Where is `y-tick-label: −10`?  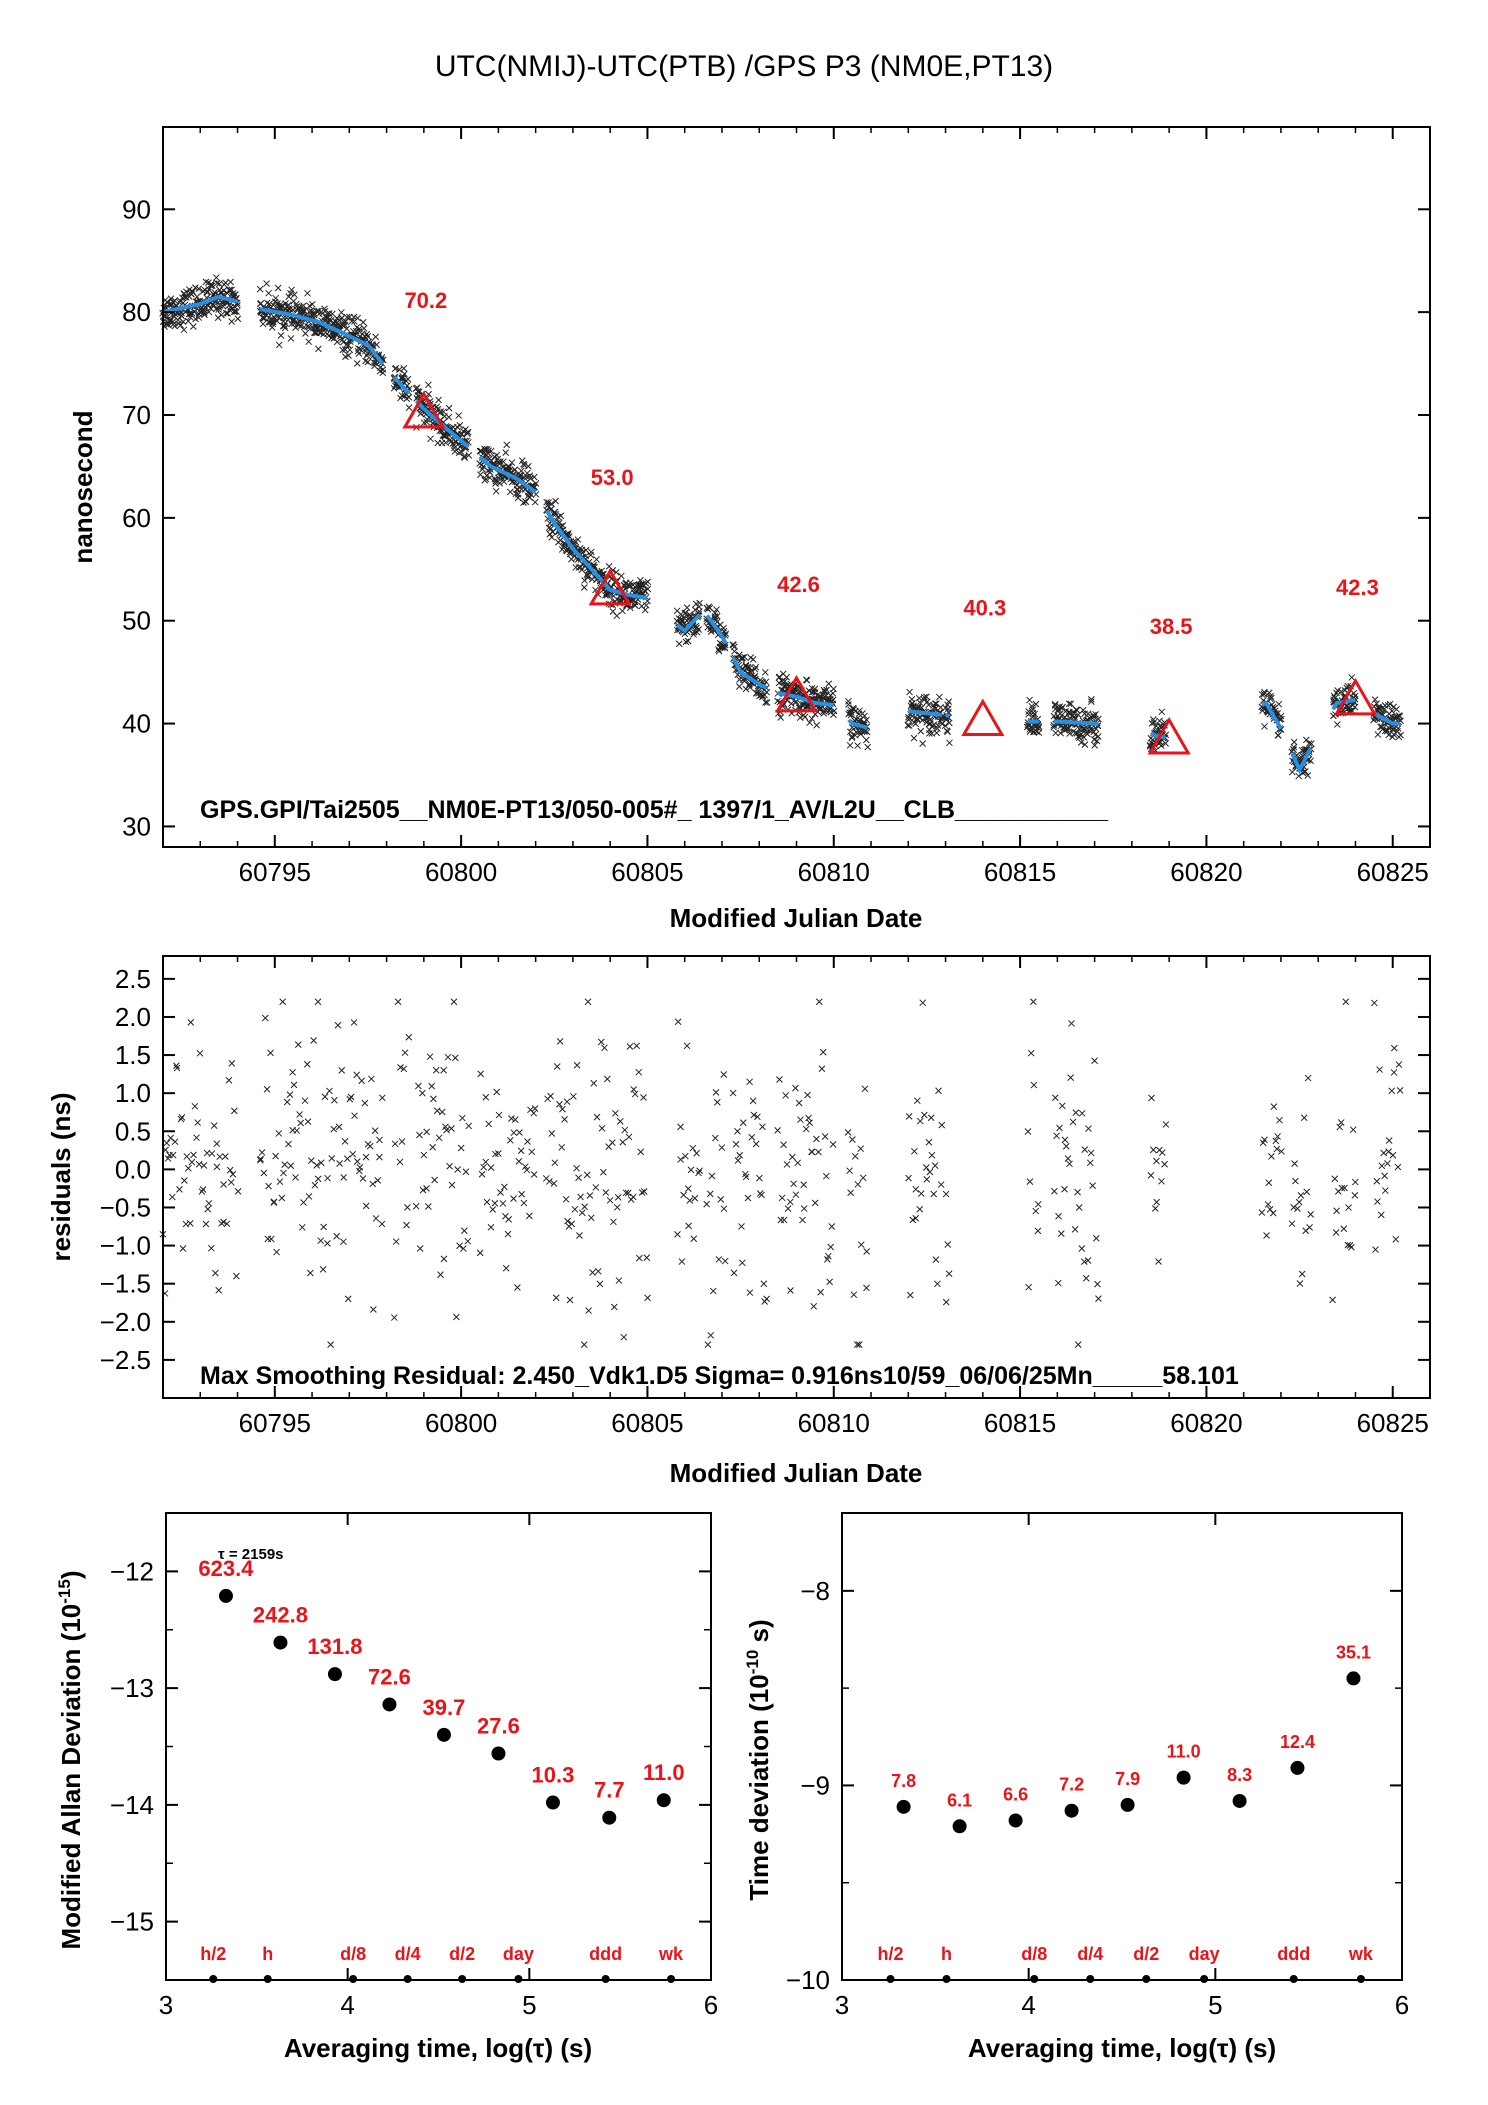 y-tick-label: −10 is located at coordinates (808, 1980).